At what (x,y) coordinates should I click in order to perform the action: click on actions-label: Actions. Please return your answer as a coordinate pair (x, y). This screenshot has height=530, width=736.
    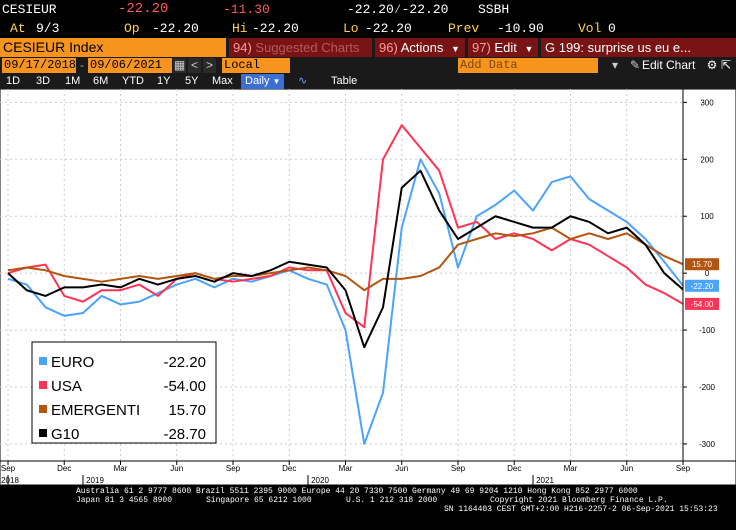
    Looking at the image, I should click on (422, 47).